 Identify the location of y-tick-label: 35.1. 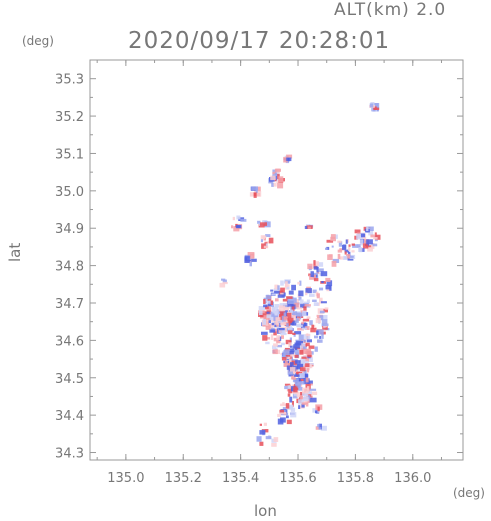
(69, 154).